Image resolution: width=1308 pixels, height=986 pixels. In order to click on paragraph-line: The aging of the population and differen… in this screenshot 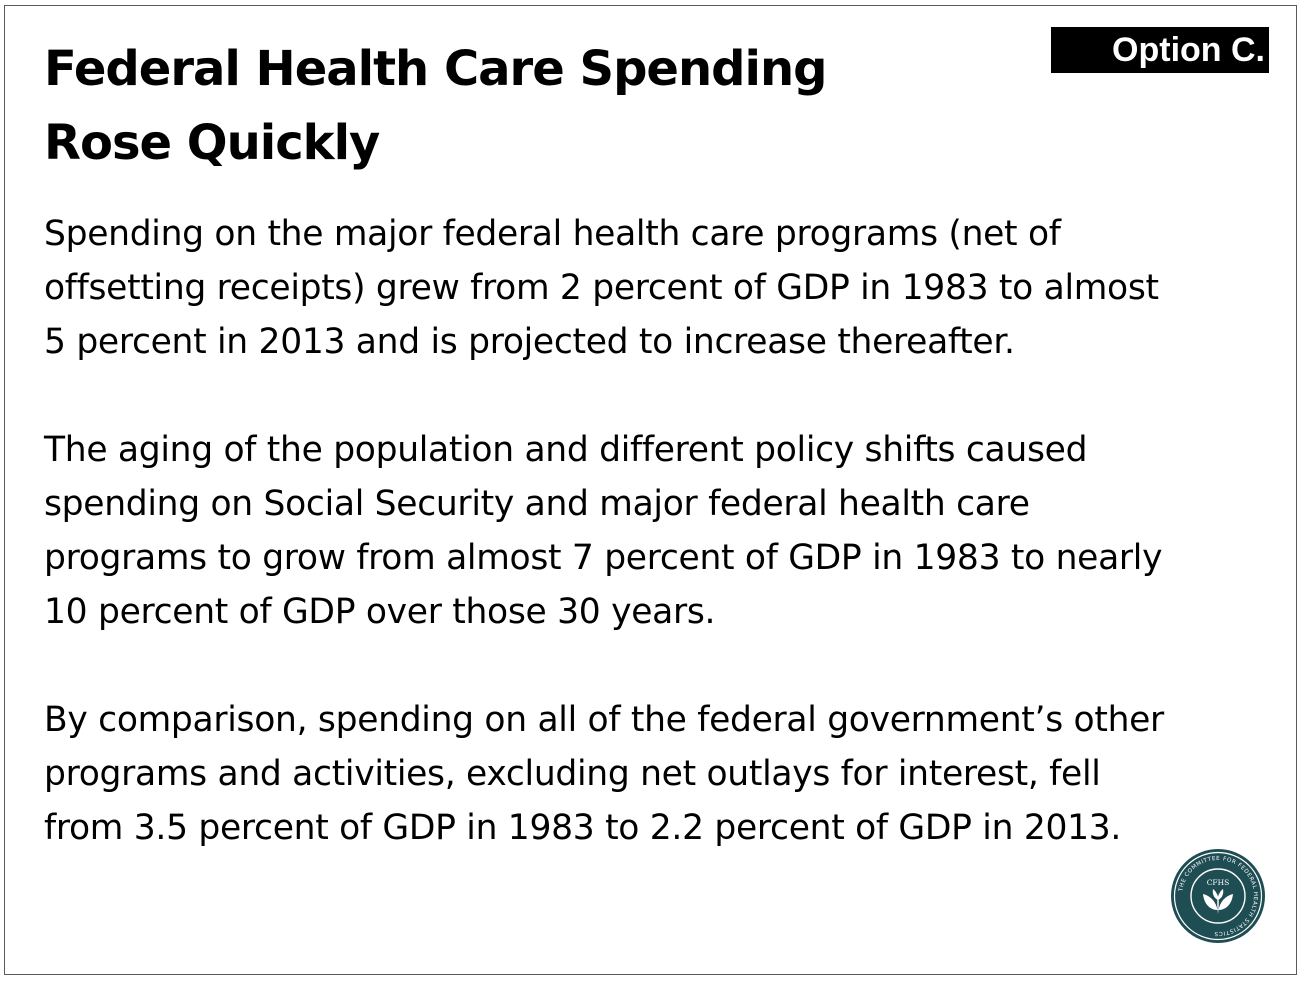, I will do `click(566, 450)`.